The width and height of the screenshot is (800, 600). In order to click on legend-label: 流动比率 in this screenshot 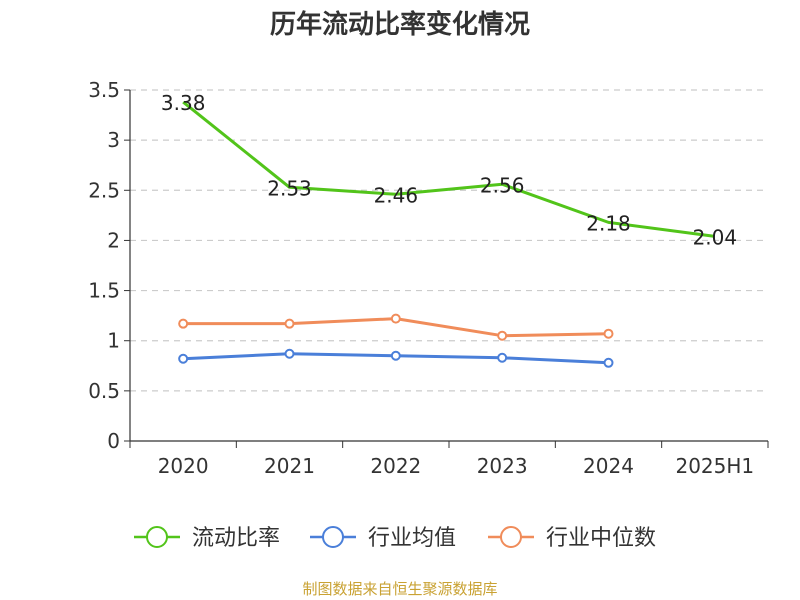, I will do `click(236, 538)`.